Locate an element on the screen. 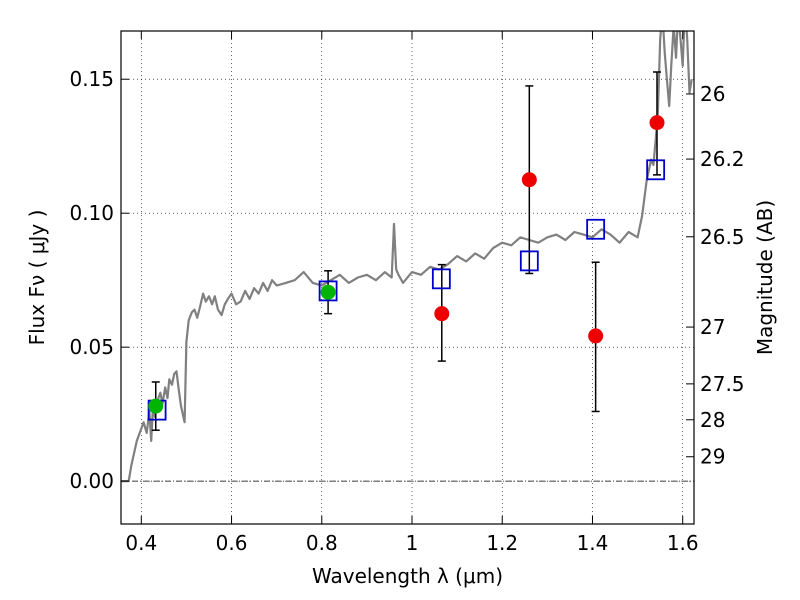 The image size is (800, 600). y-tick-label: 0.10 is located at coordinates (91, 213).